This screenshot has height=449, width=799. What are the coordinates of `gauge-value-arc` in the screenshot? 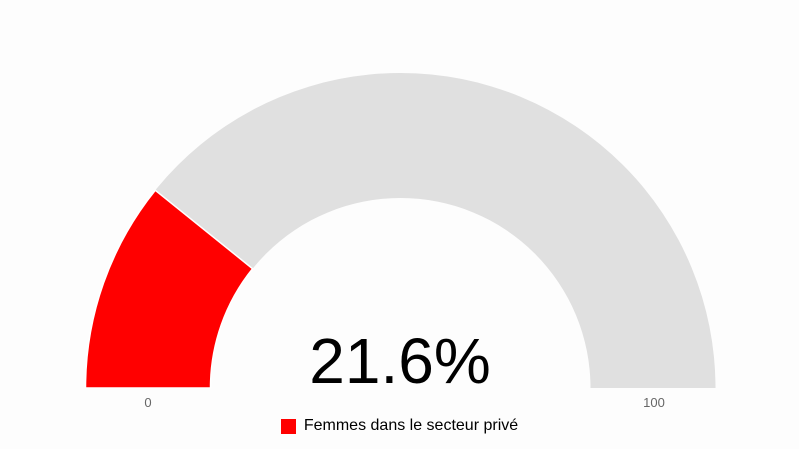 It's located at (169, 289).